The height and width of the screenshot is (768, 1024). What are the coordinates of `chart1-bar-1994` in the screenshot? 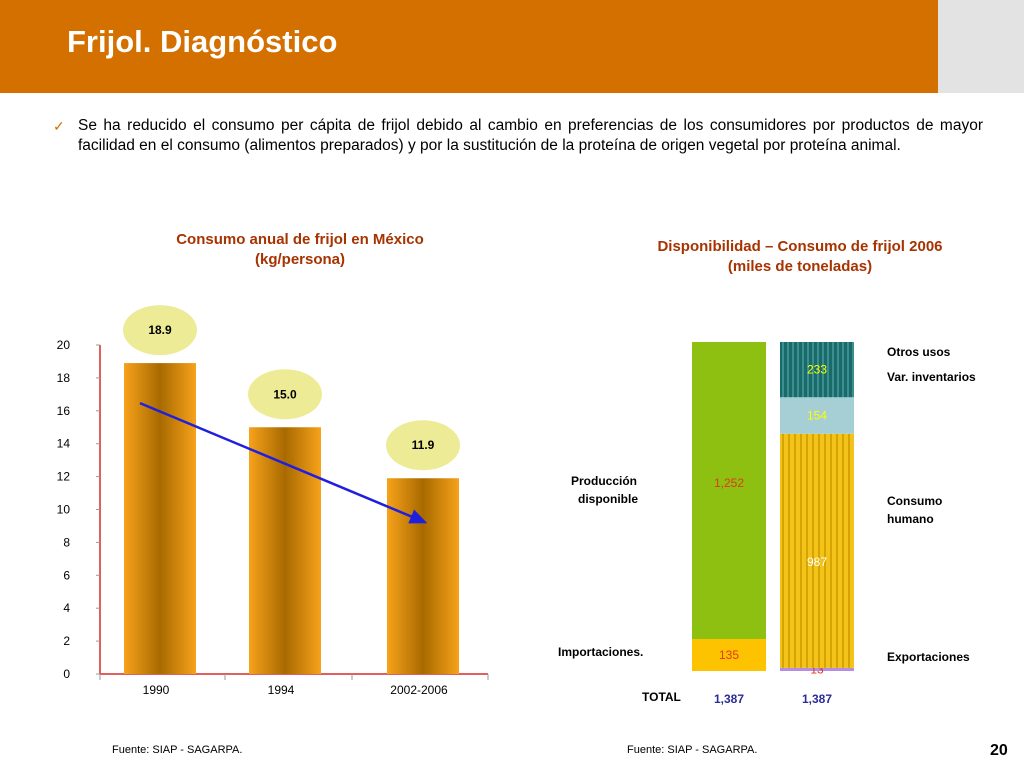 It's located at (285, 550).